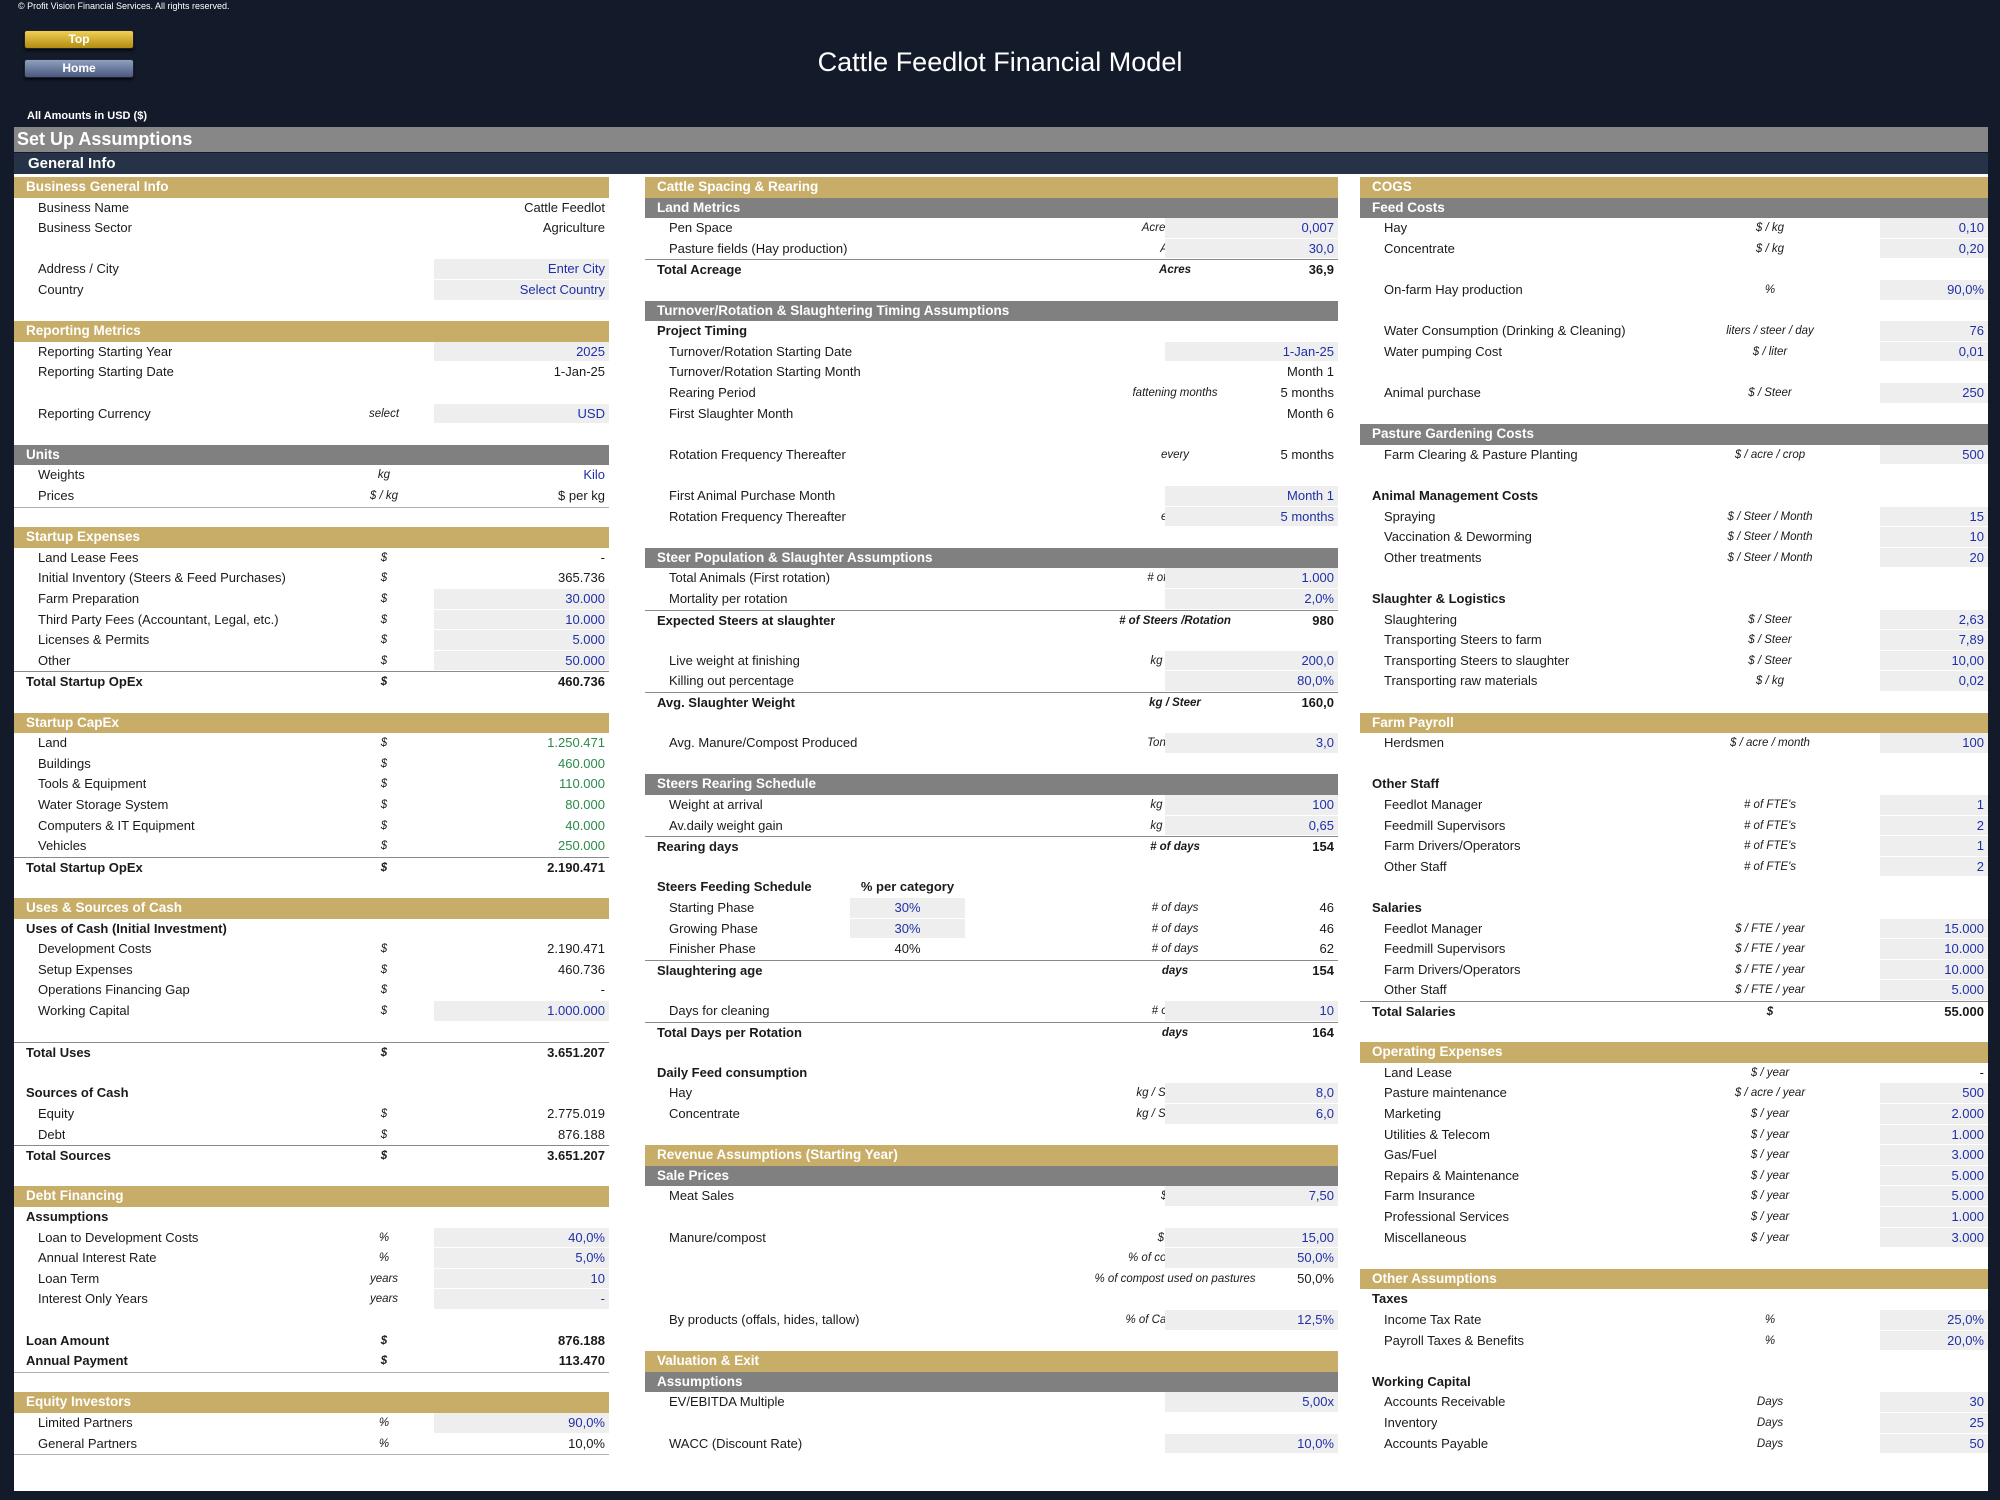 The width and height of the screenshot is (2000, 1500). What do you see at coordinates (1934, 517) in the screenshot?
I see `input-cell: 15` at bounding box center [1934, 517].